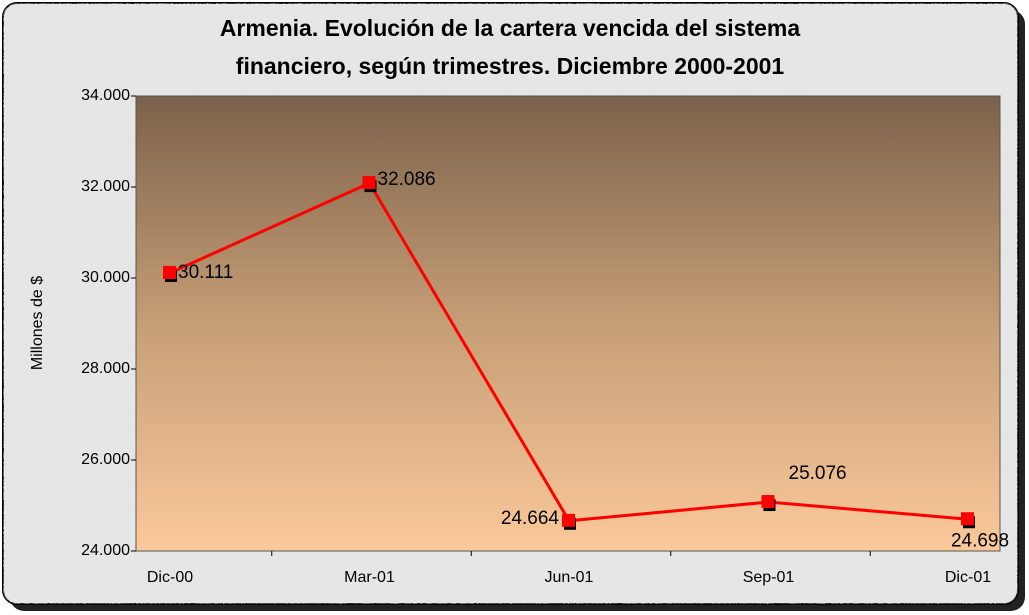  Describe the element at coordinates (37, 323) in the screenshot. I see `y-axis-label: Millones de $` at that location.